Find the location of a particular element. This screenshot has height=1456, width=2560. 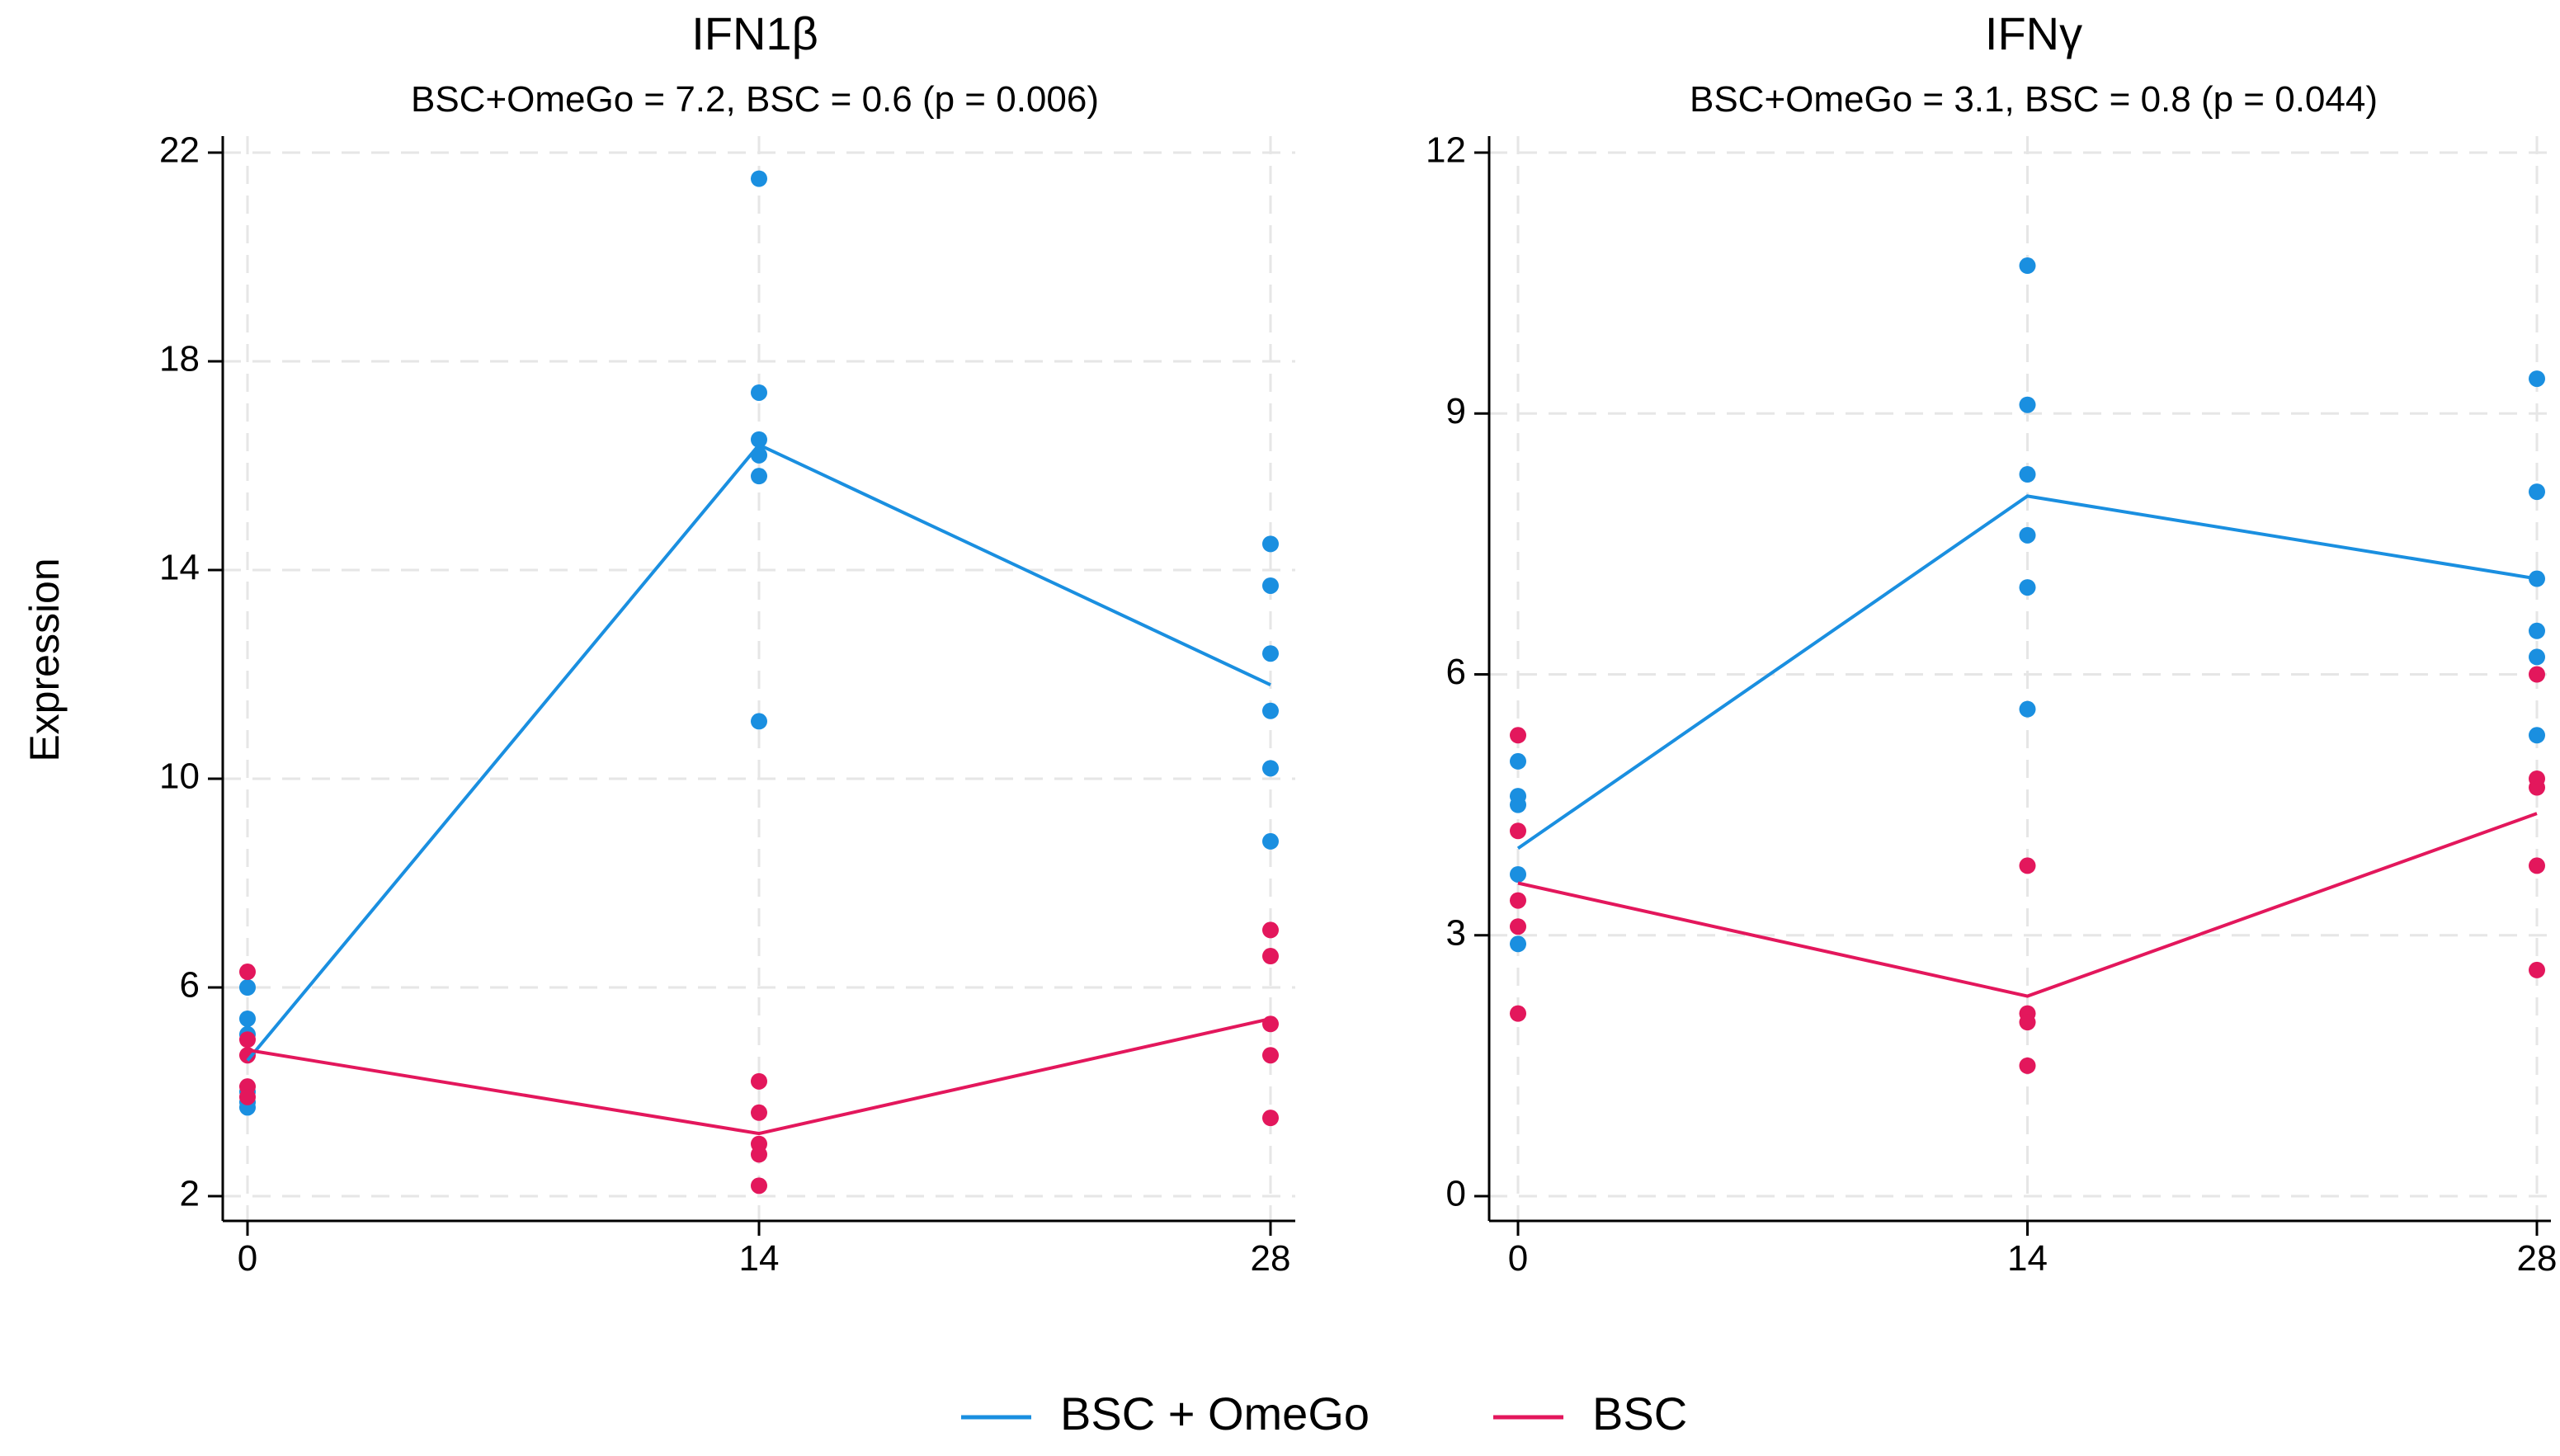

panel-subtitle: BSC+OmeGo = 7.2, BSC = 0.6 (p = 0.006) is located at coordinates (755, 99).